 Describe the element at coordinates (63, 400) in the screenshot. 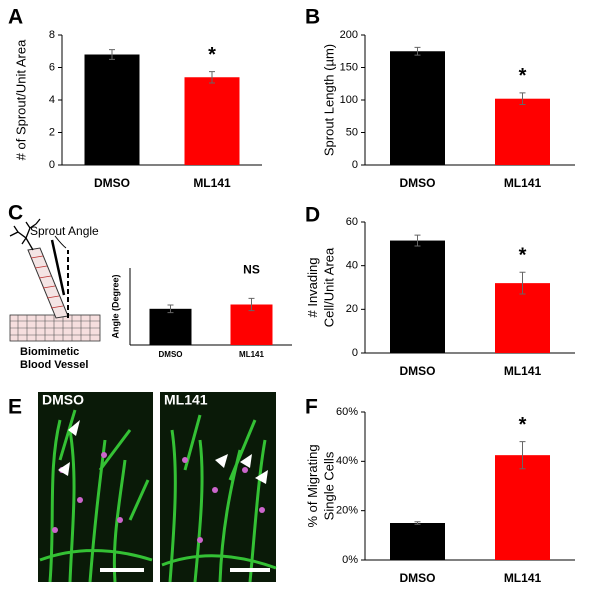

I see `image-label: DMSO` at that location.